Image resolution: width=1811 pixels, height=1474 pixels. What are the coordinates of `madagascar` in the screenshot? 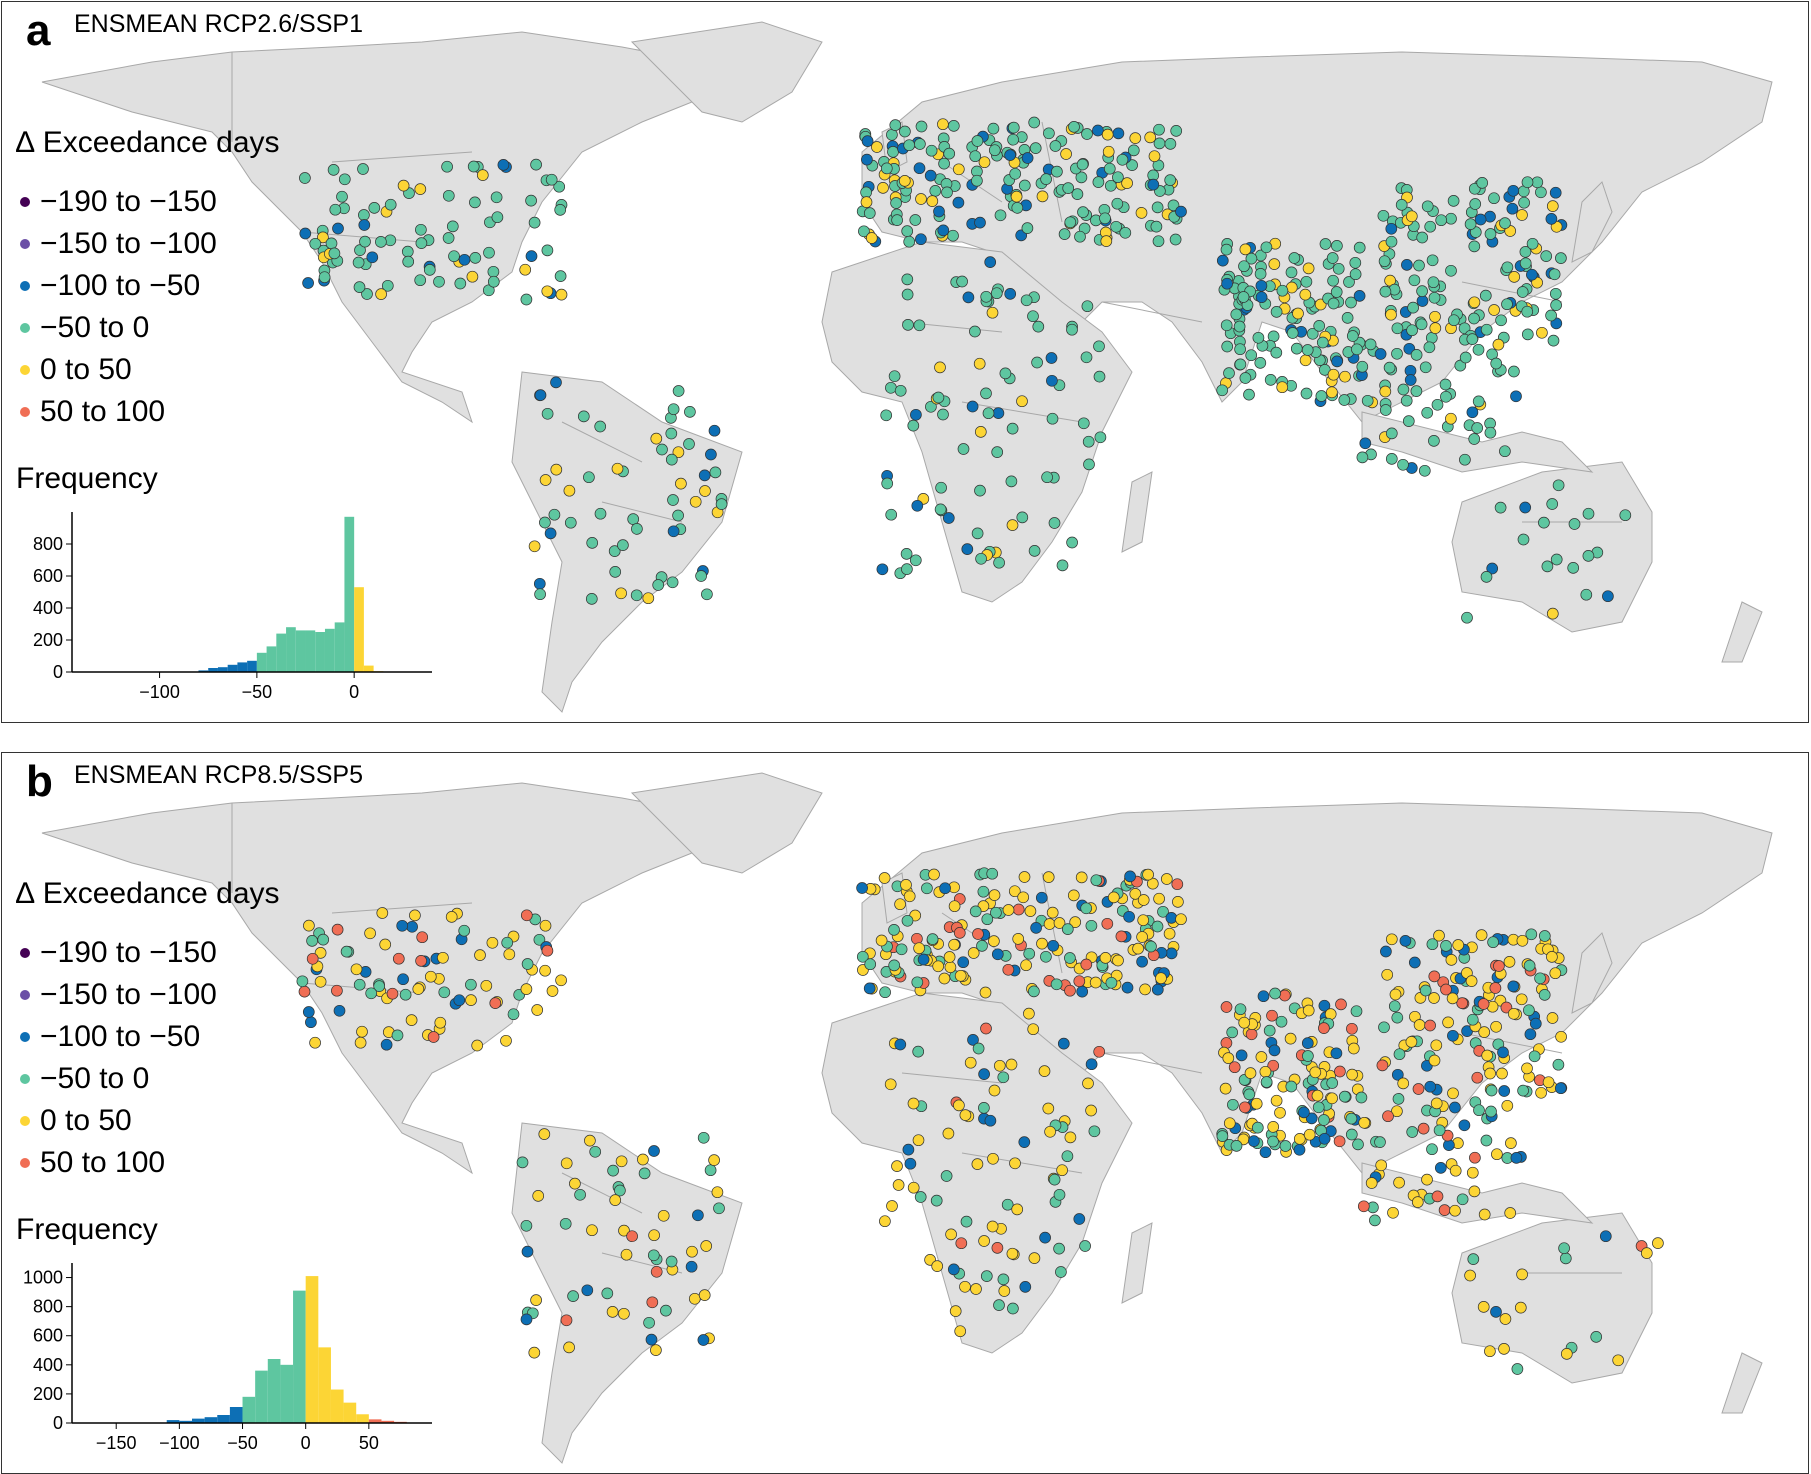 It's located at (1137, 1263).